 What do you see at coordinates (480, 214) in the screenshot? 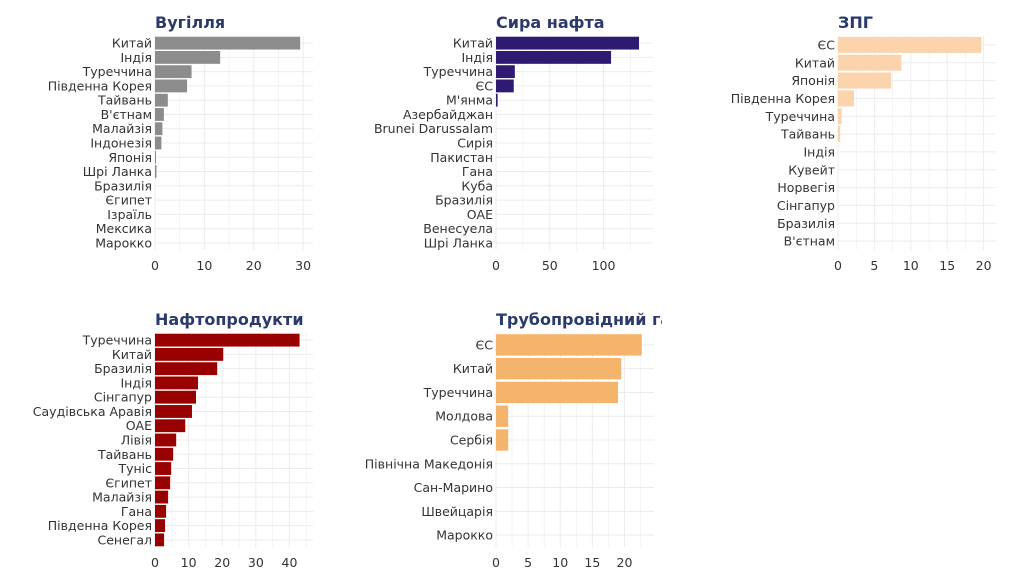
I see `category-label: ОАЕ` at bounding box center [480, 214].